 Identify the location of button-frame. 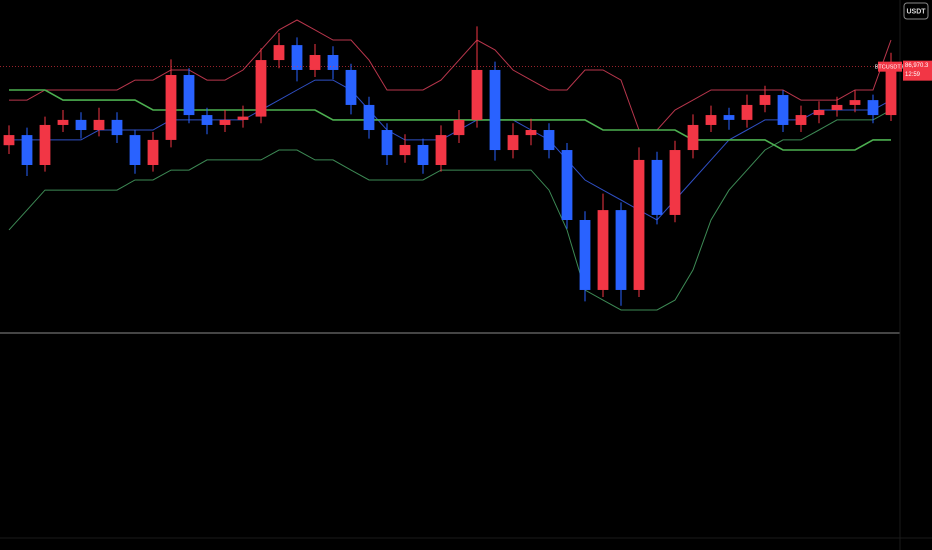
(916, 11).